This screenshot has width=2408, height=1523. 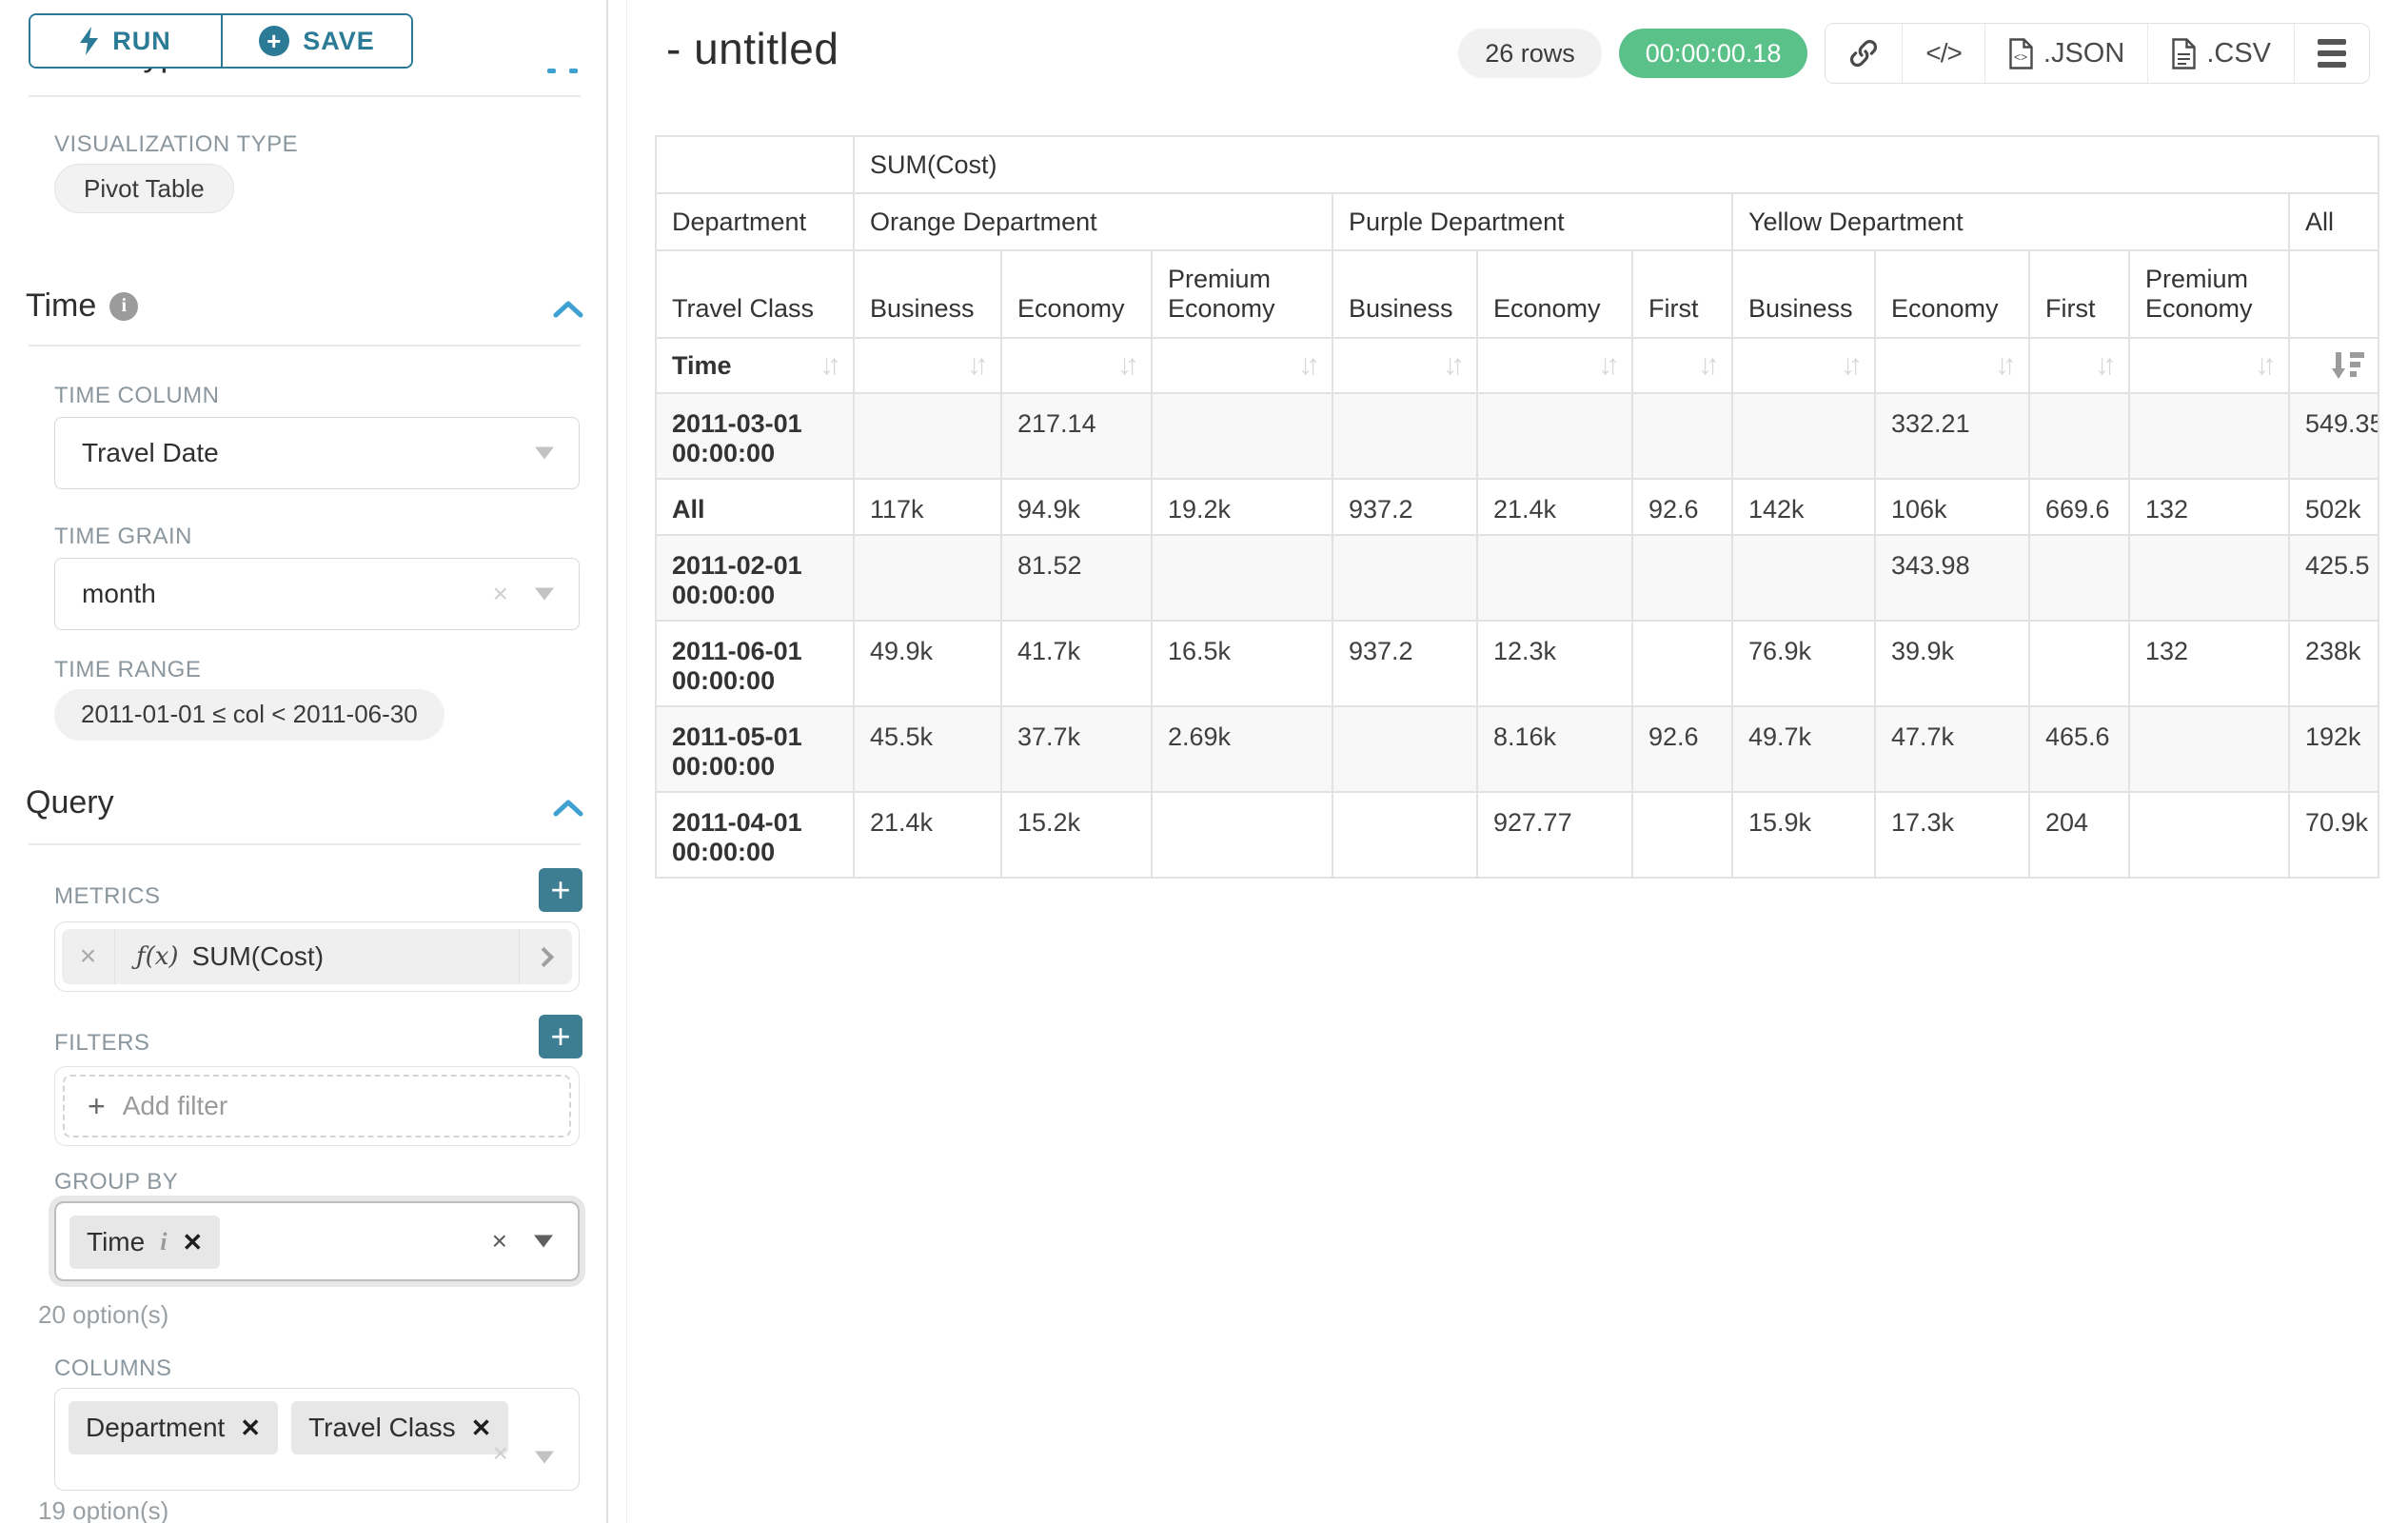 I want to click on pivot-value-cell: 937.2, so click(x=1405, y=507).